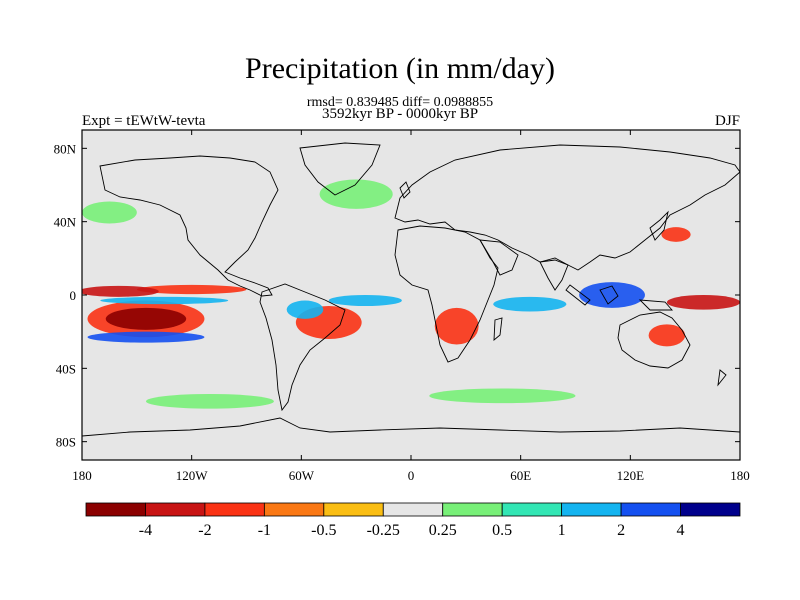 The width and height of the screenshot is (800, 600). What do you see at coordinates (302, 475) in the screenshot?
I see `lon-tick-label: 60W` at bounding box center [302, 475].